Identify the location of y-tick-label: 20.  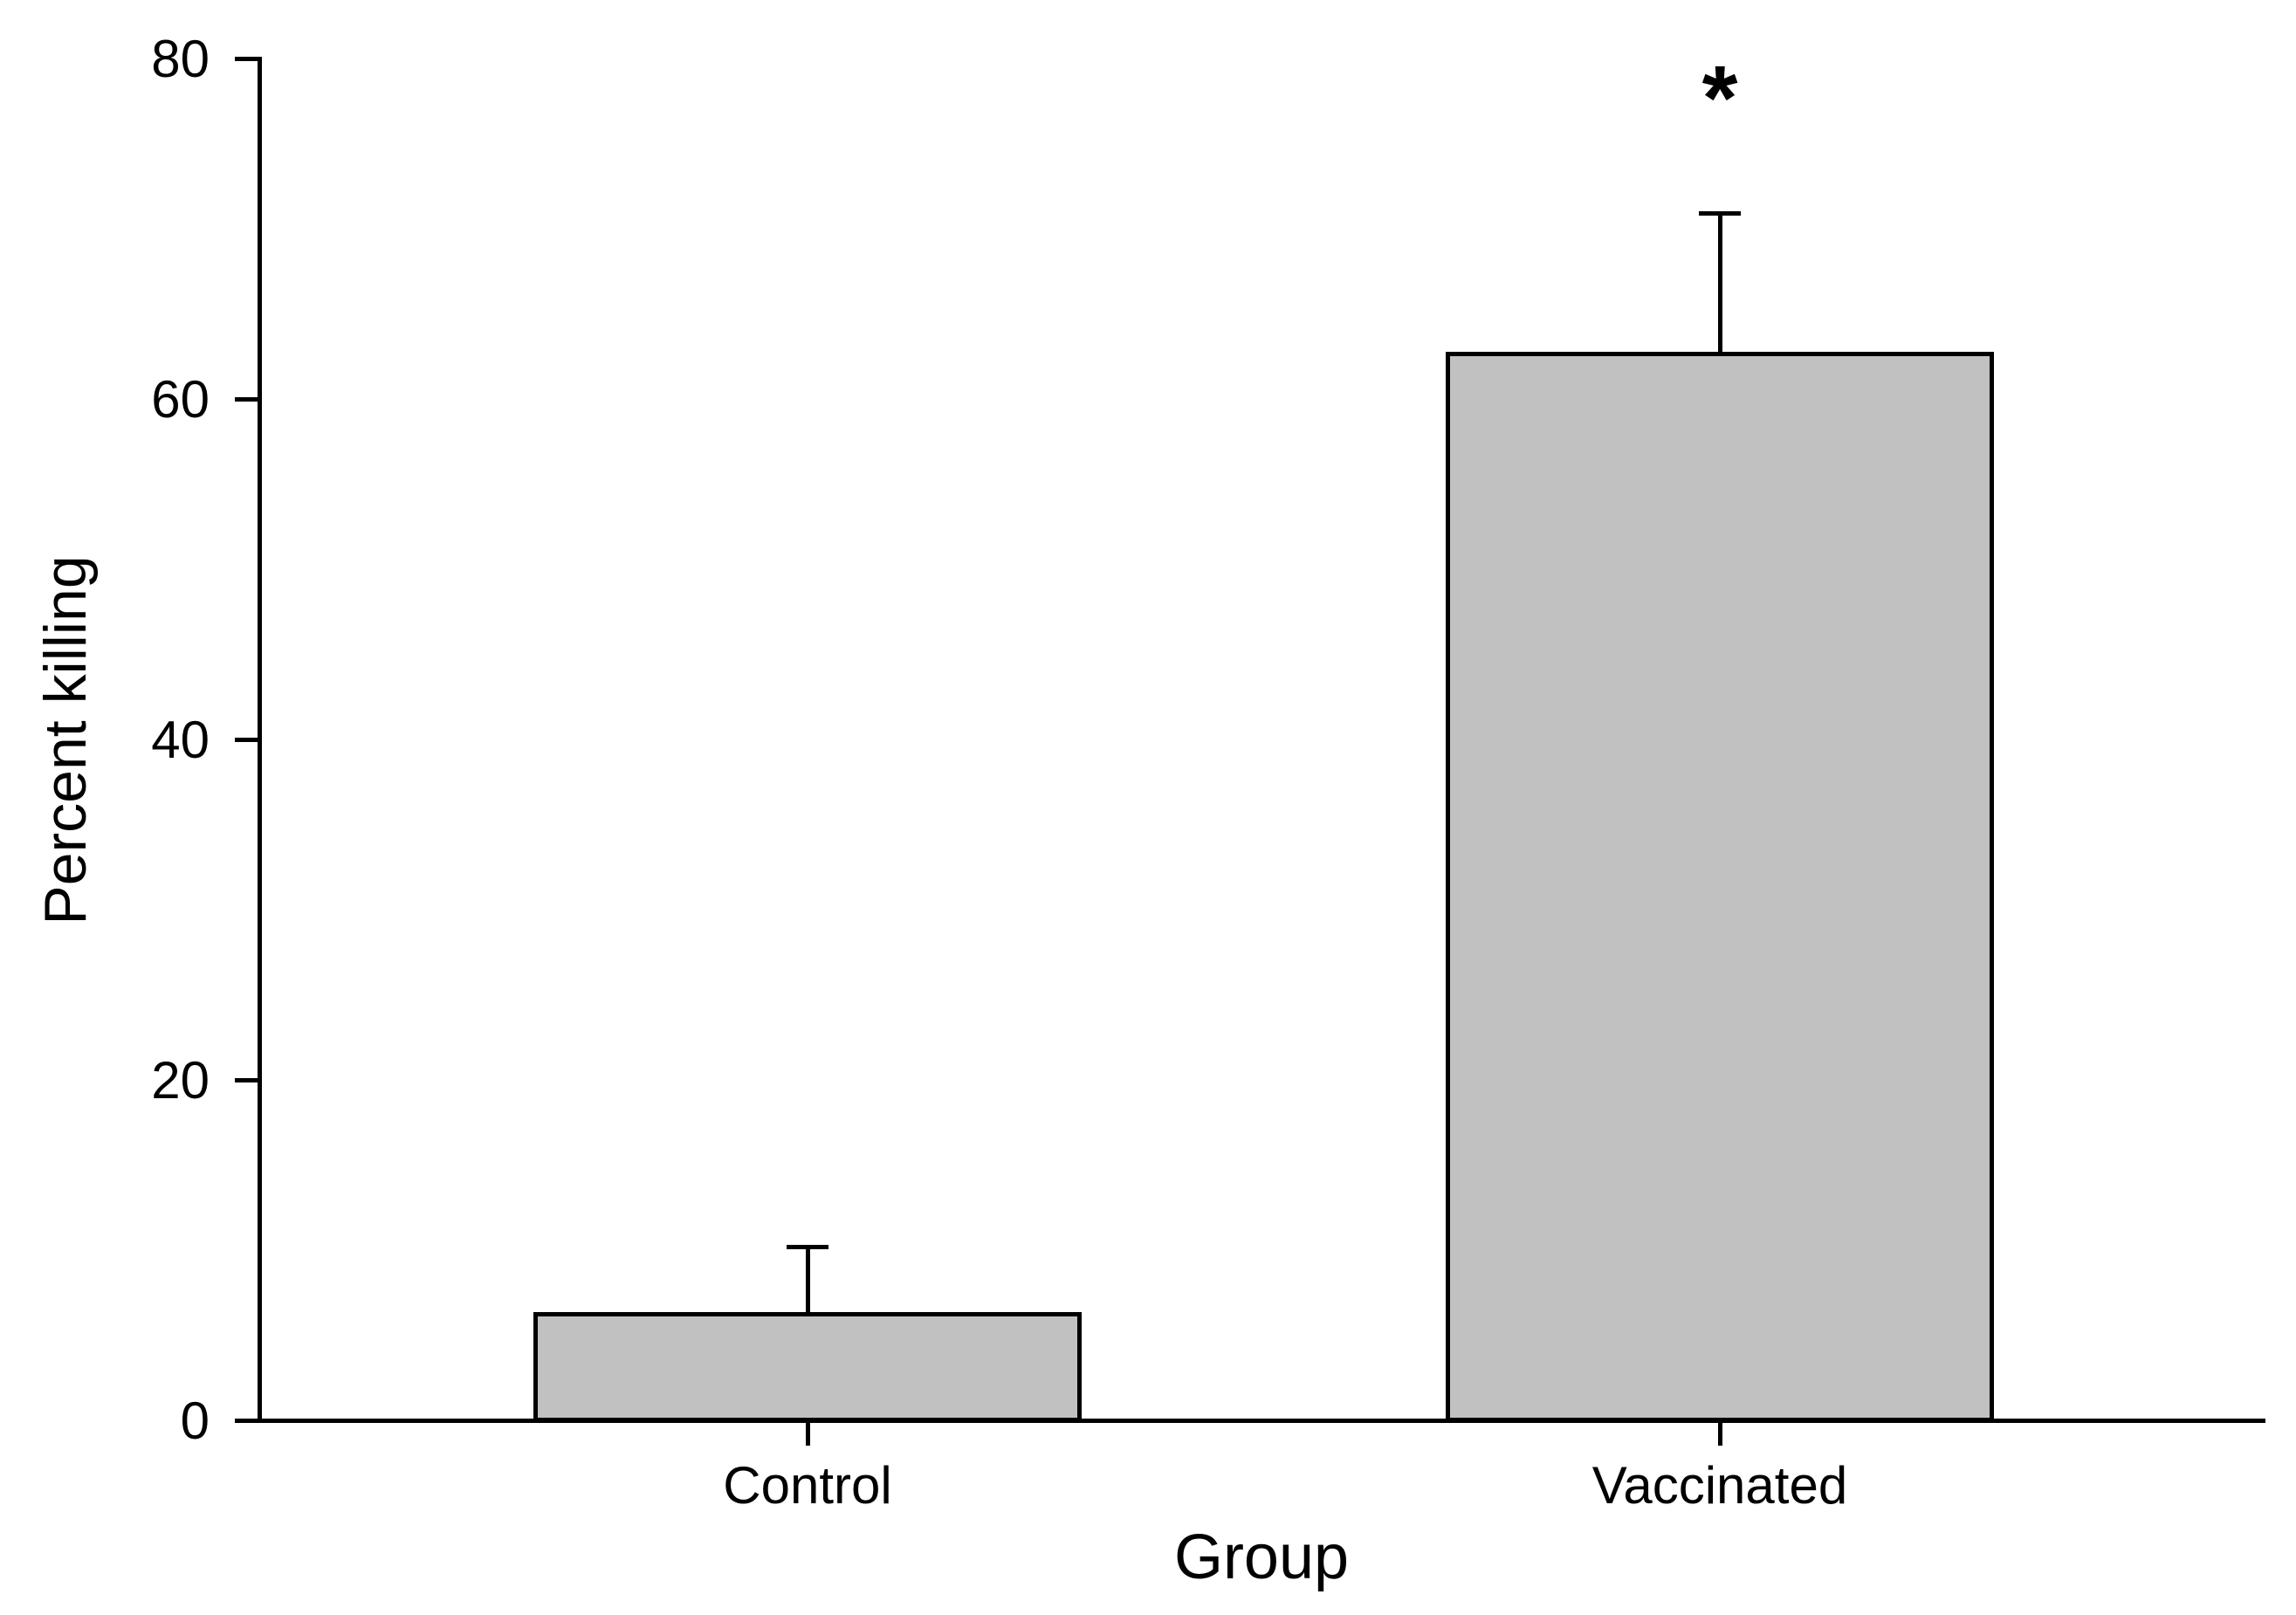
(180, 1080).